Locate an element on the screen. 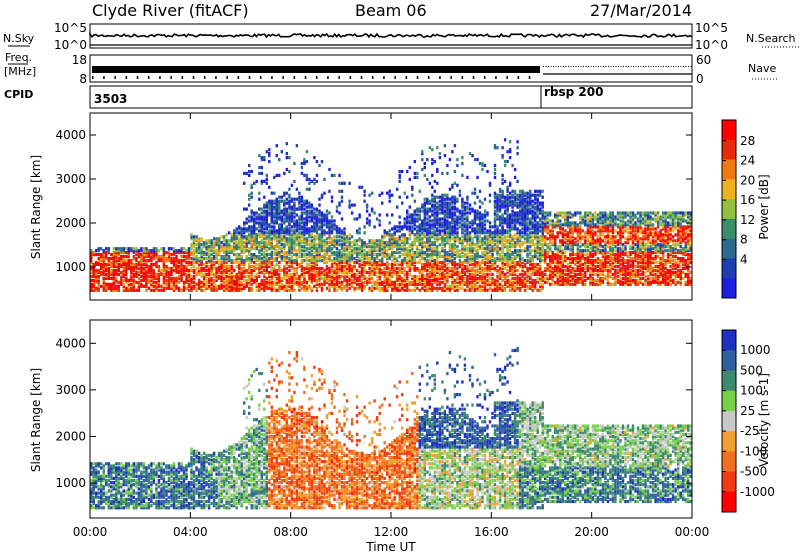 The image size is (800, 554). nave-tick-top: 60 is located at coordinates (703, 60).